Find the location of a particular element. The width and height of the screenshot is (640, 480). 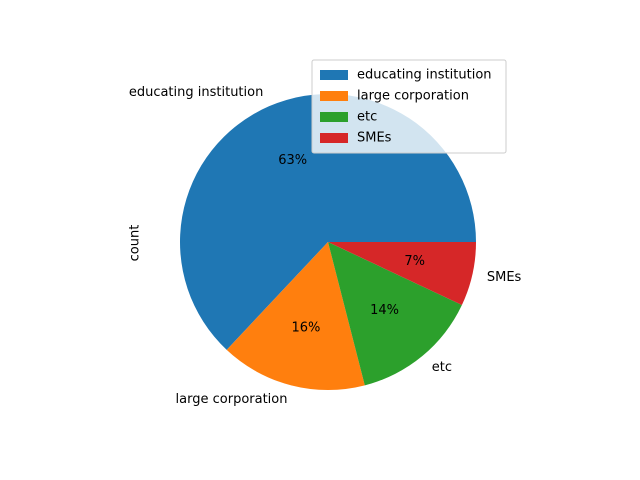

slice-label: etc is located at coordinates (442, 367).